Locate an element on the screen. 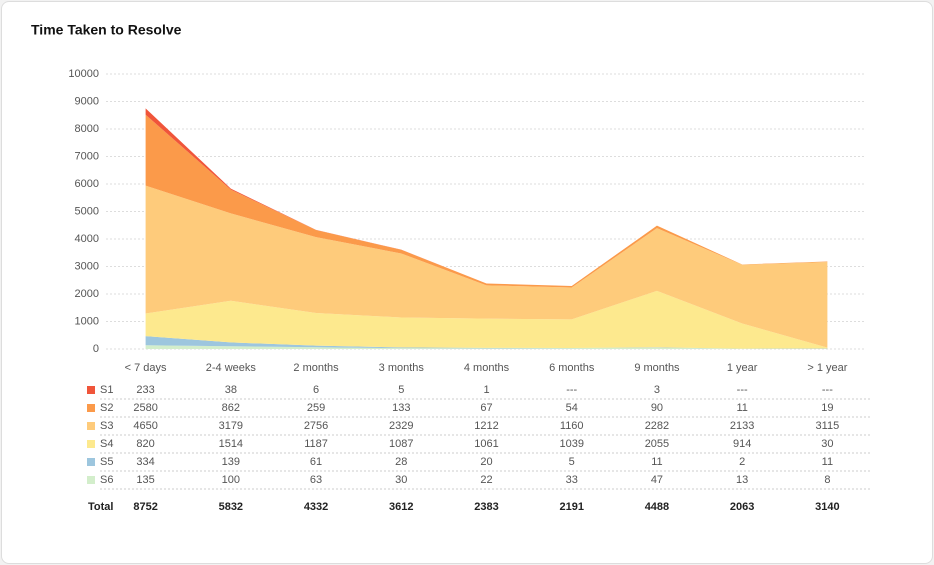 The height and width of the screenshot is (565, 934). total-cell: 3140 is located at coordinates (827, 507).